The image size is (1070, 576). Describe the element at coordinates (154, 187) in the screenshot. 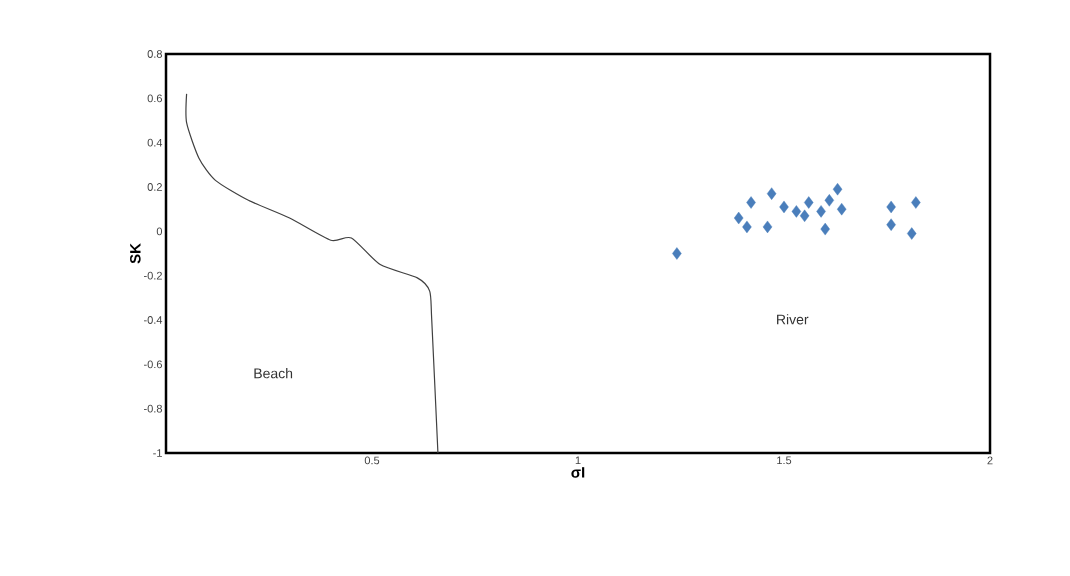

I see `y-tick-label: 0.2` at that location.